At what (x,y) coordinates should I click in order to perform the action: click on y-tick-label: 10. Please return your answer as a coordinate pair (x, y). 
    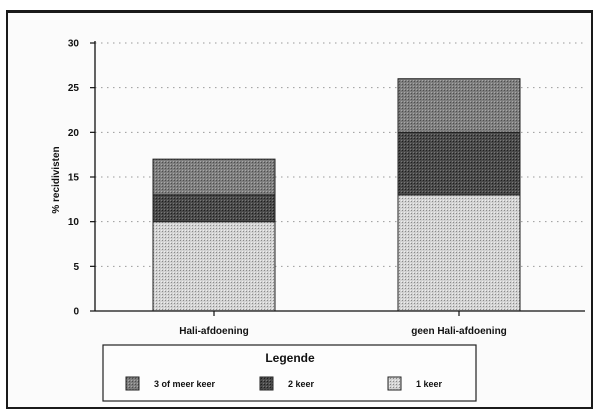
    Looking at the image, I should click on (74, 222).